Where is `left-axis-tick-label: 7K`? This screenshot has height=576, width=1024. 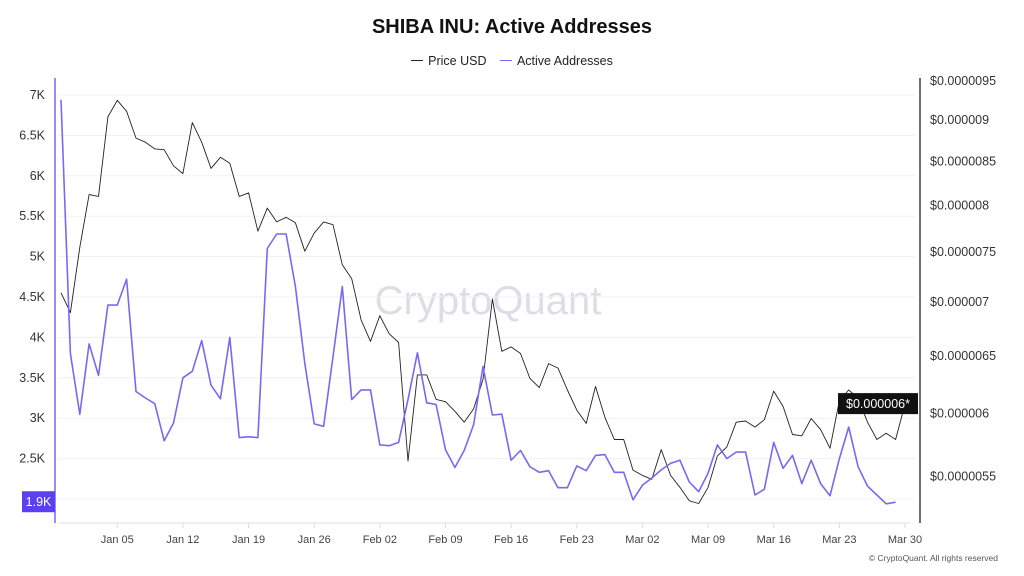 left-axis-tick-label: 7K is located at coordinates (38, 95).